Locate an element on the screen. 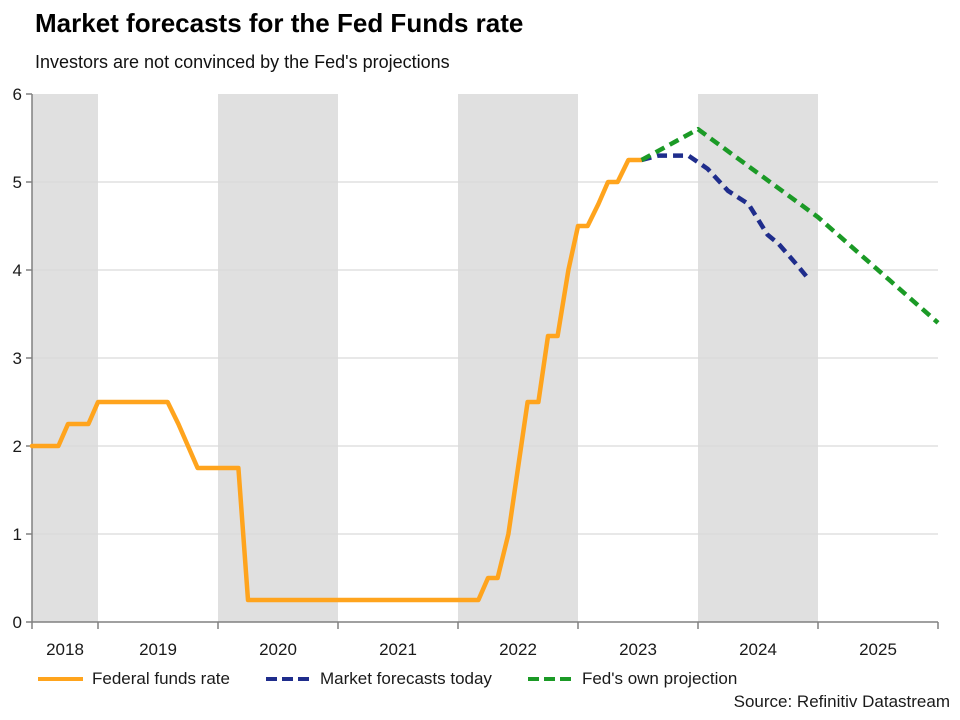  legend-item-federal-funds-rate: Federal funds rate is located at coordinates (134, 679).